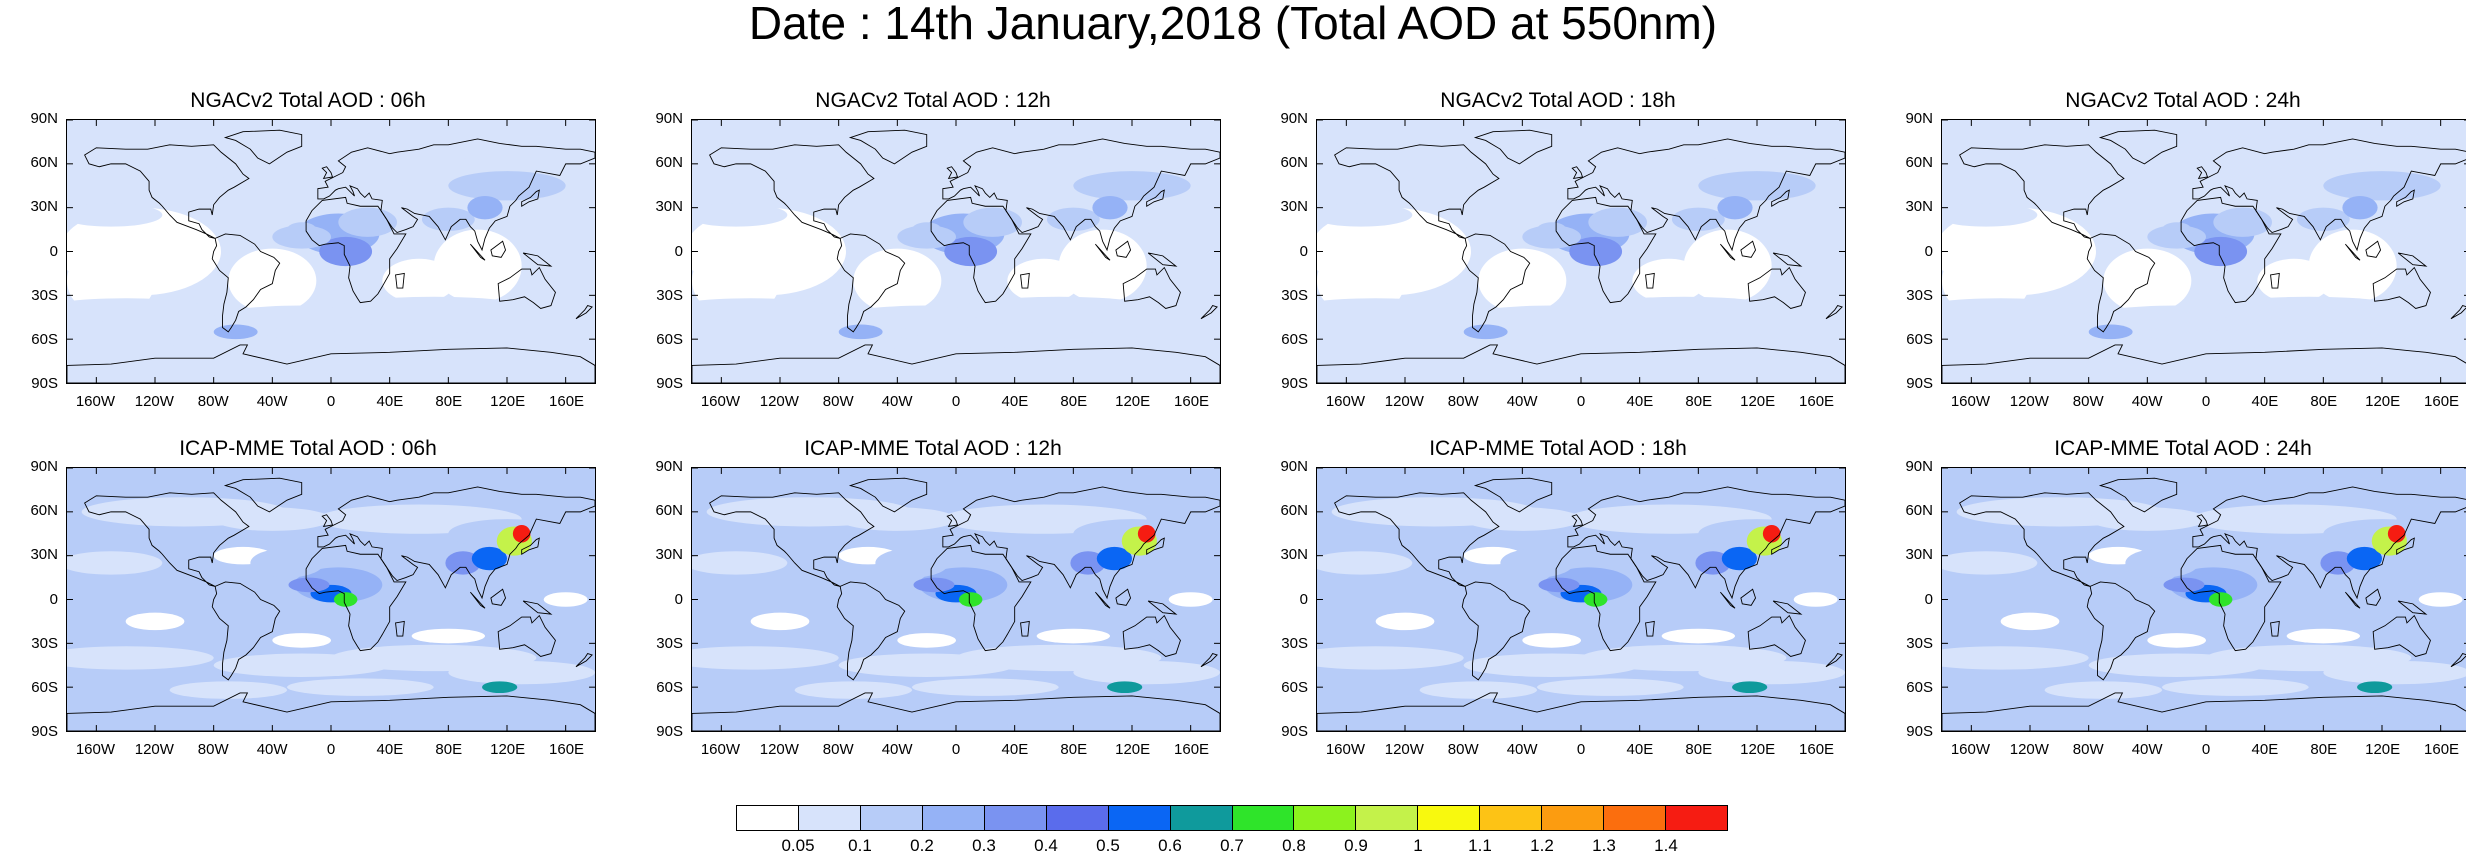  Describe the element at coordinates (331, 599) in the screenshot. I see `world-map` at that location.